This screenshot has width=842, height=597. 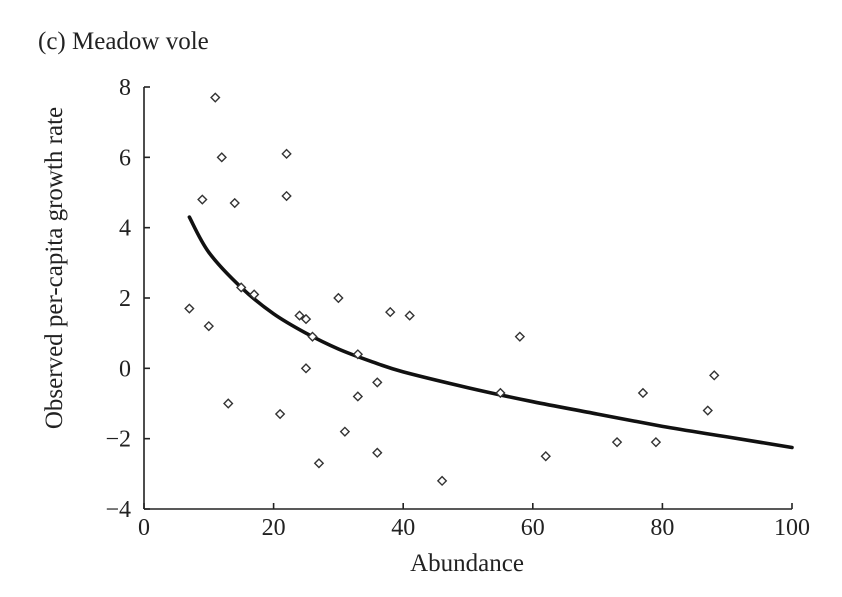 What do you see at coordinates (662, 528) in the screenshot?
I see `x-tick-label: 80` at bounding box center [662, 528].